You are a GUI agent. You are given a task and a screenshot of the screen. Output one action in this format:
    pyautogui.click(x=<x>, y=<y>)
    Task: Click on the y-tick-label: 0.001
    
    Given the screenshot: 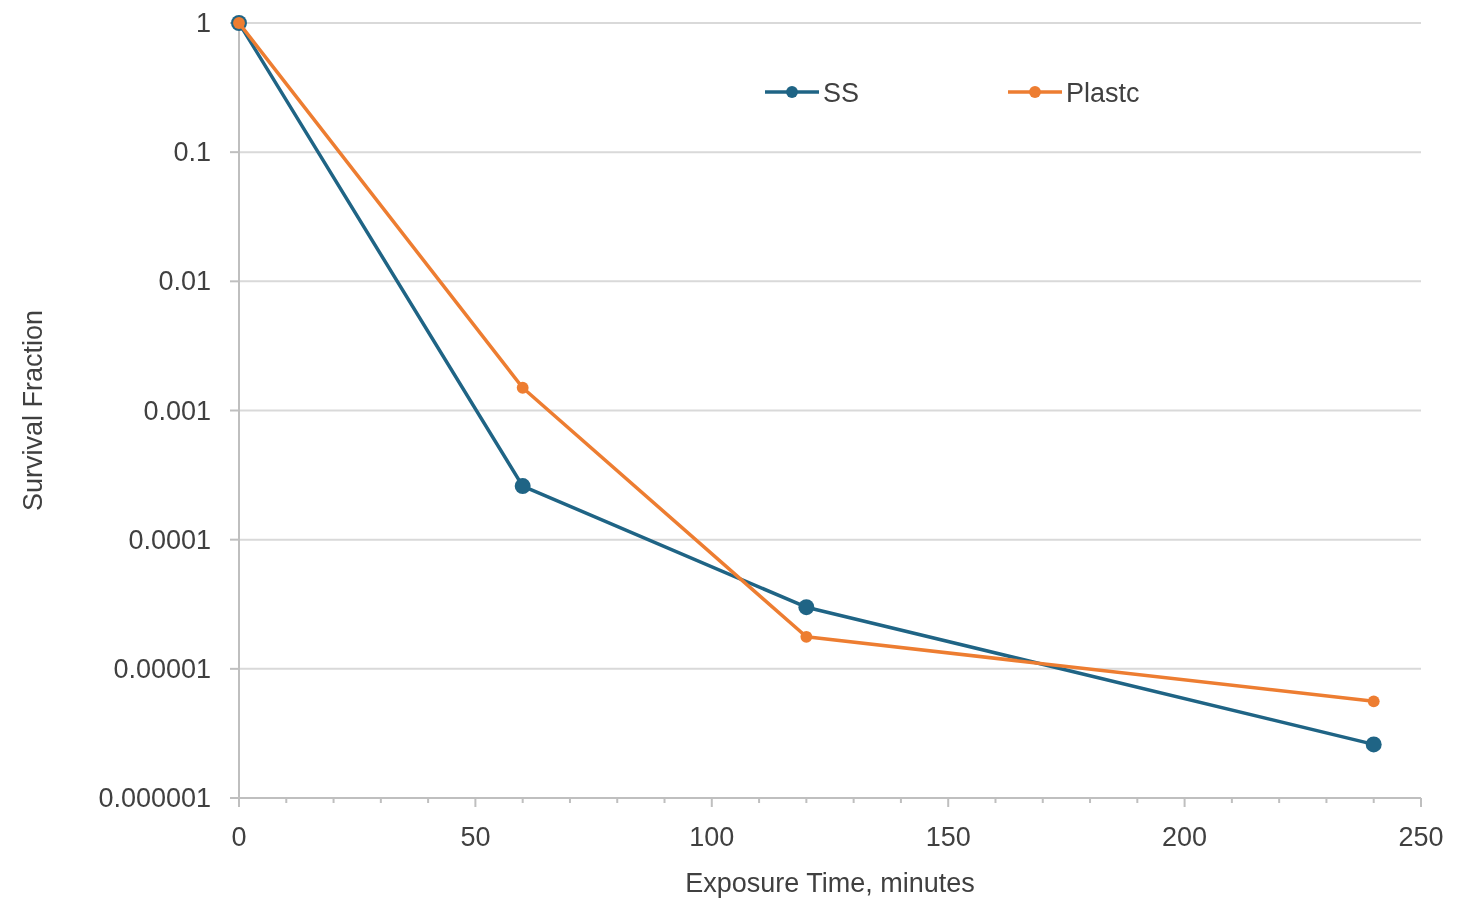 What is the action you would take?
    pyautogui.click(x=177, y=410)
    